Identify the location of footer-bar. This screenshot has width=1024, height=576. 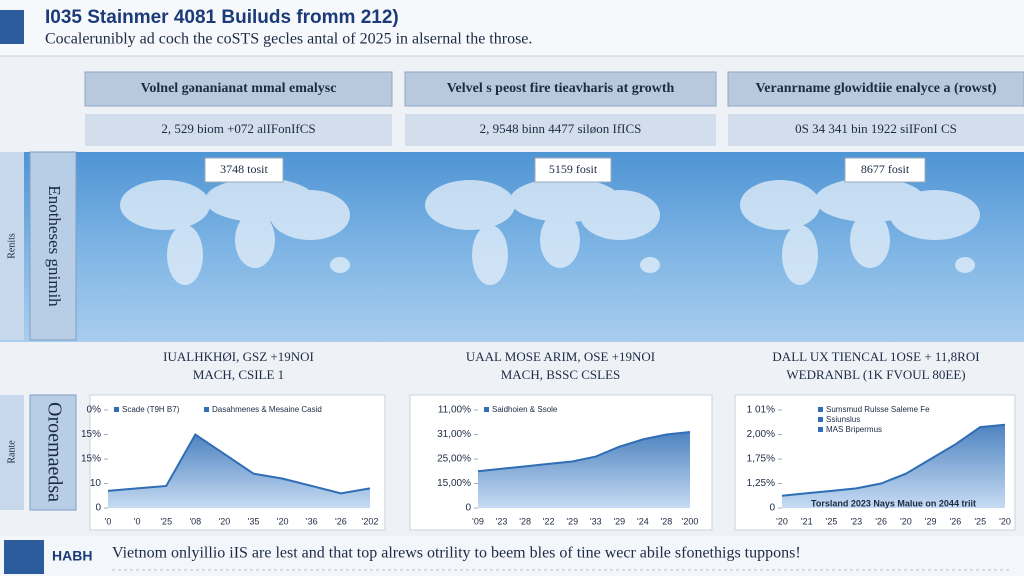
(512, 556).